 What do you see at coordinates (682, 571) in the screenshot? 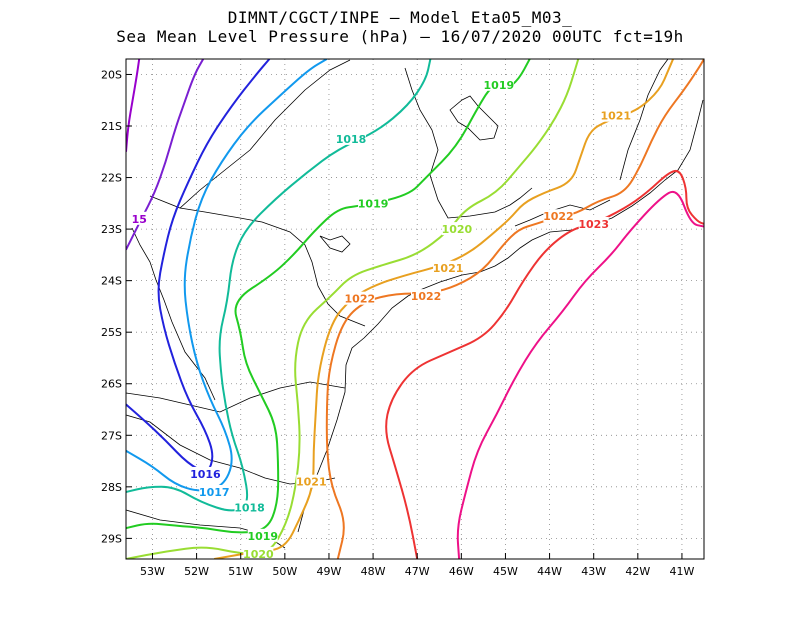
I see `lon-tick-label: 41W` at bounding box center [682, 571].